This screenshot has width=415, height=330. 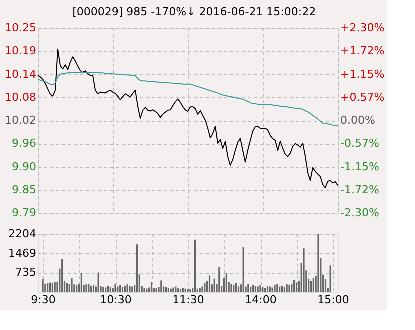 I want to click on x-tick-label: 11:30, so click(x=188, y=300).